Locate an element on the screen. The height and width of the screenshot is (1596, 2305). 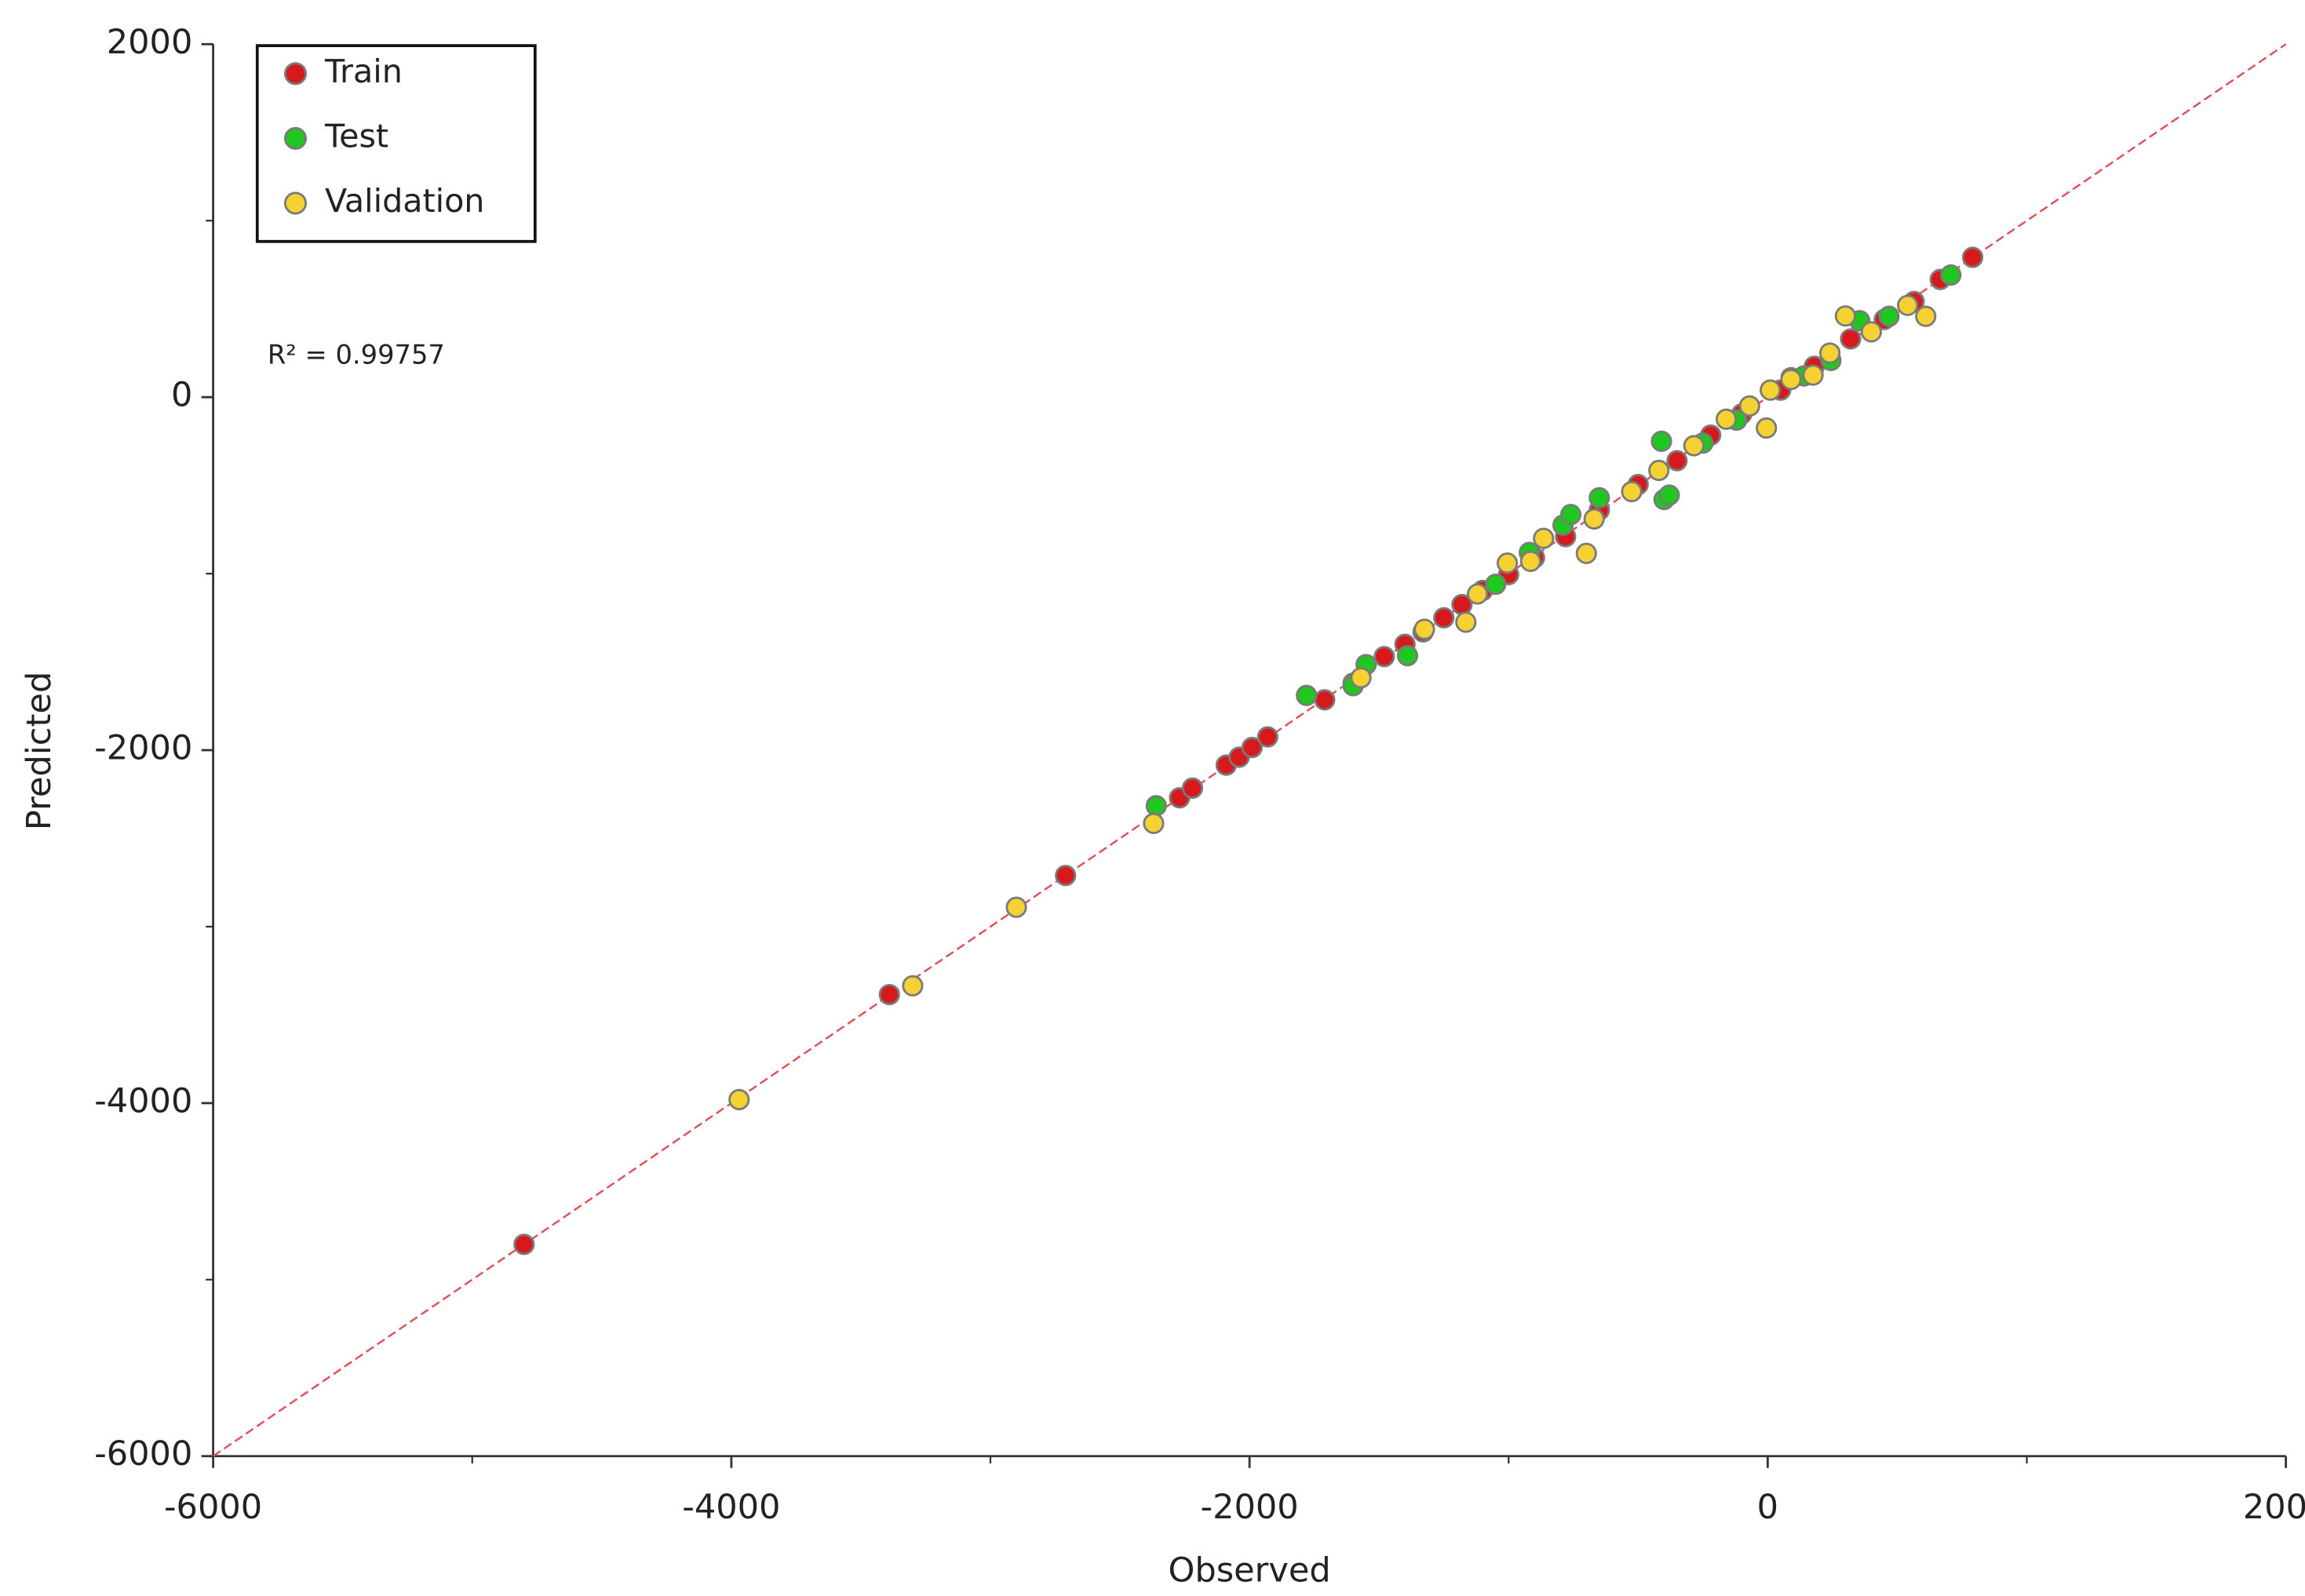
x-tick-label: -4000 is located at coordinates (731, 1507).